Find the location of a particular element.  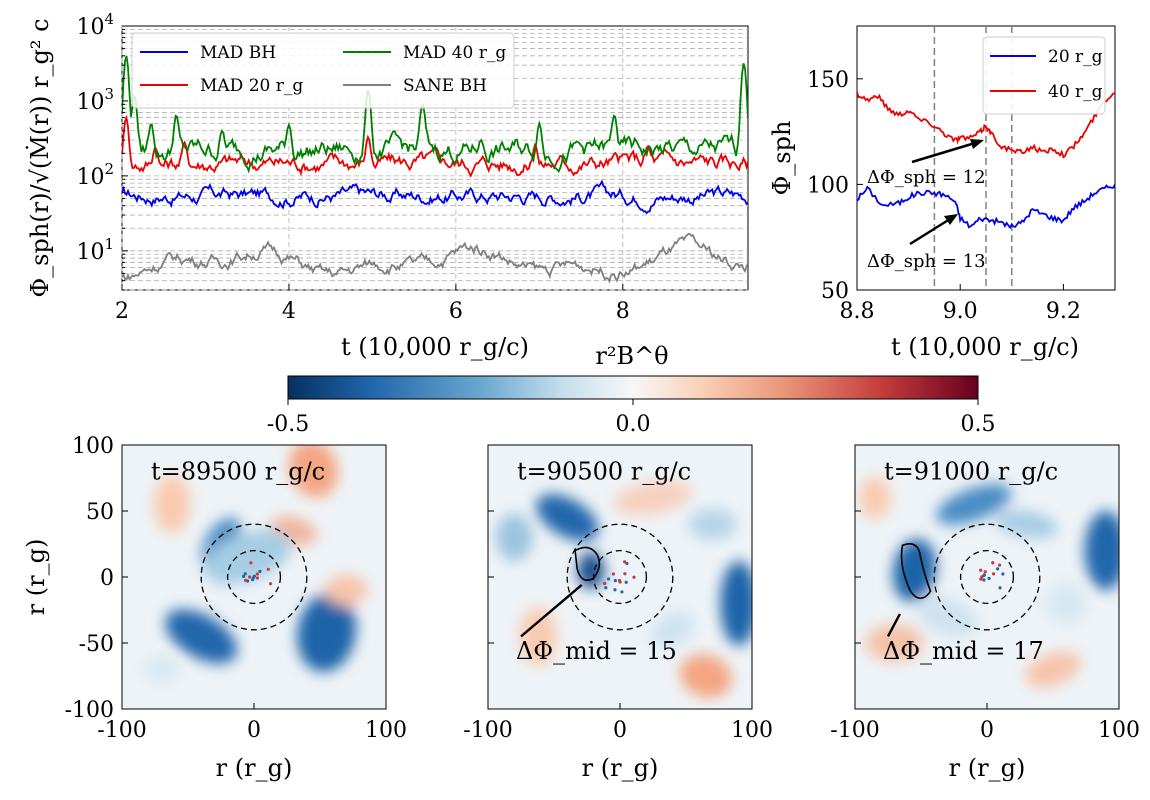

series-line-mad-40-r-g is located at coordinates (435, 114).